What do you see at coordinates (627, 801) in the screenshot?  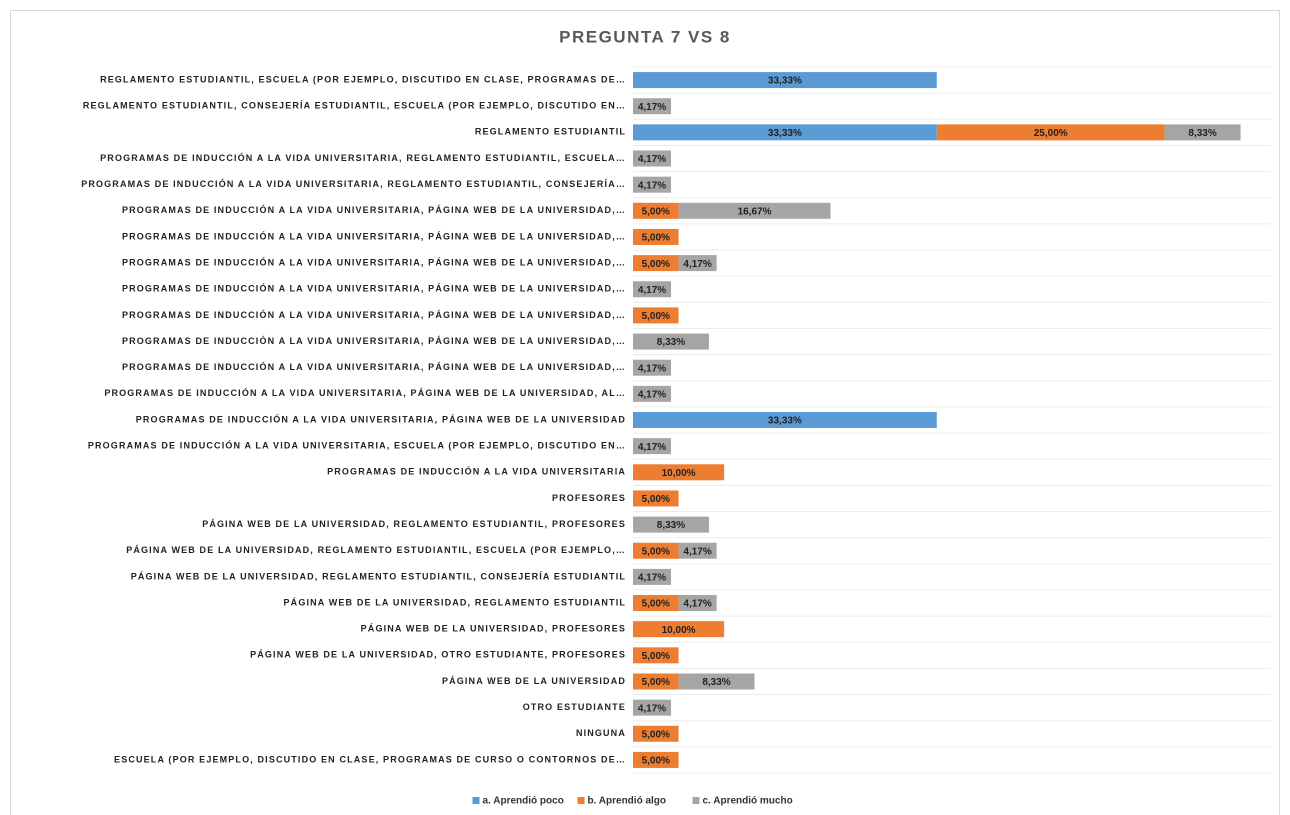 I see `legend-label: b. Aprendió algo` at bounding box center [627, 801].